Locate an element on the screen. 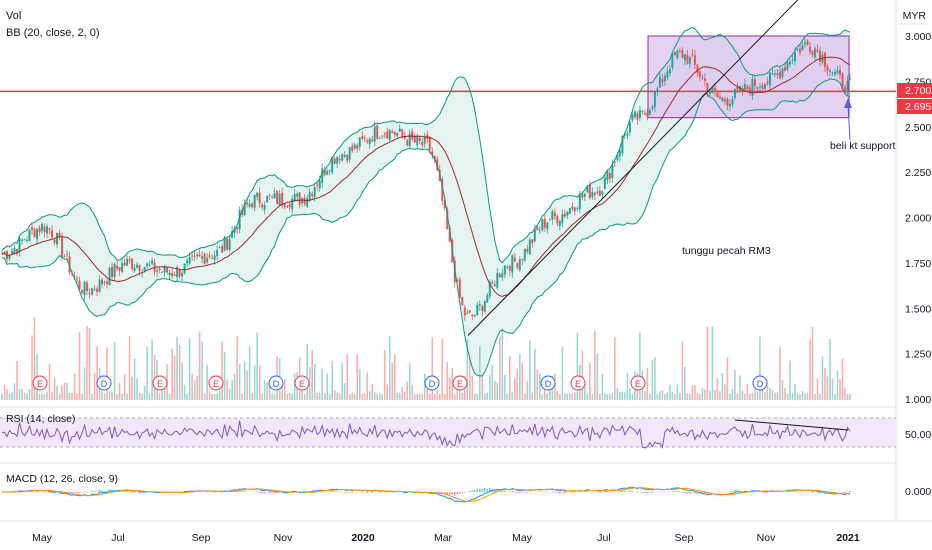  earnings-marker is located at coordinates (160, 383).